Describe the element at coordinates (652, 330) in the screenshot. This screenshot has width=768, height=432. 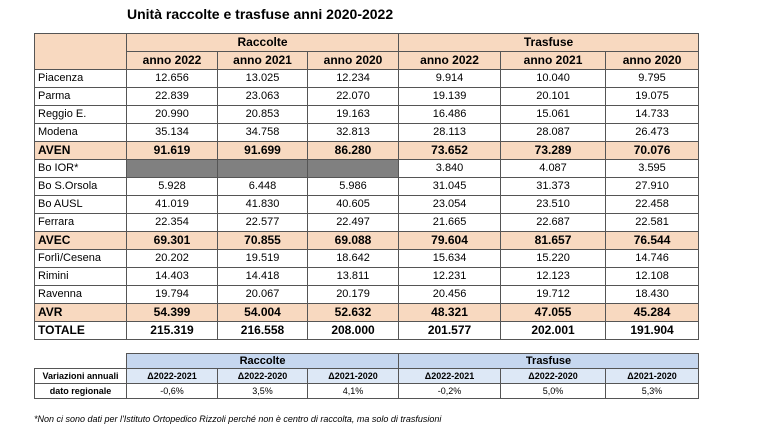
I see `value-cell: 191.904` at that location.